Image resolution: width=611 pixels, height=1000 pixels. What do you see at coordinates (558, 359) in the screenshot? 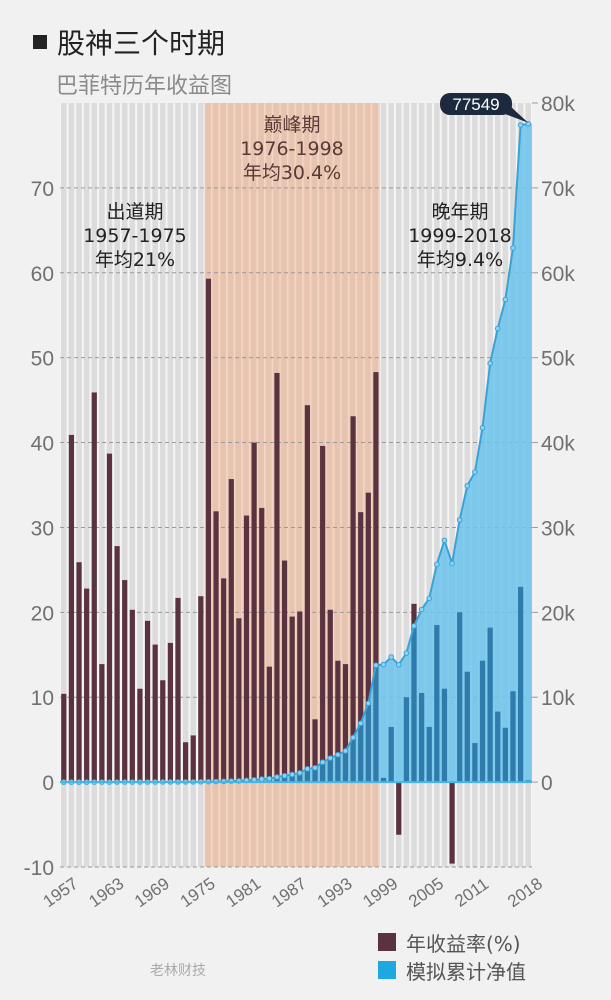
I see `right-tick-label: 50k` at bounding box center [558, 359].